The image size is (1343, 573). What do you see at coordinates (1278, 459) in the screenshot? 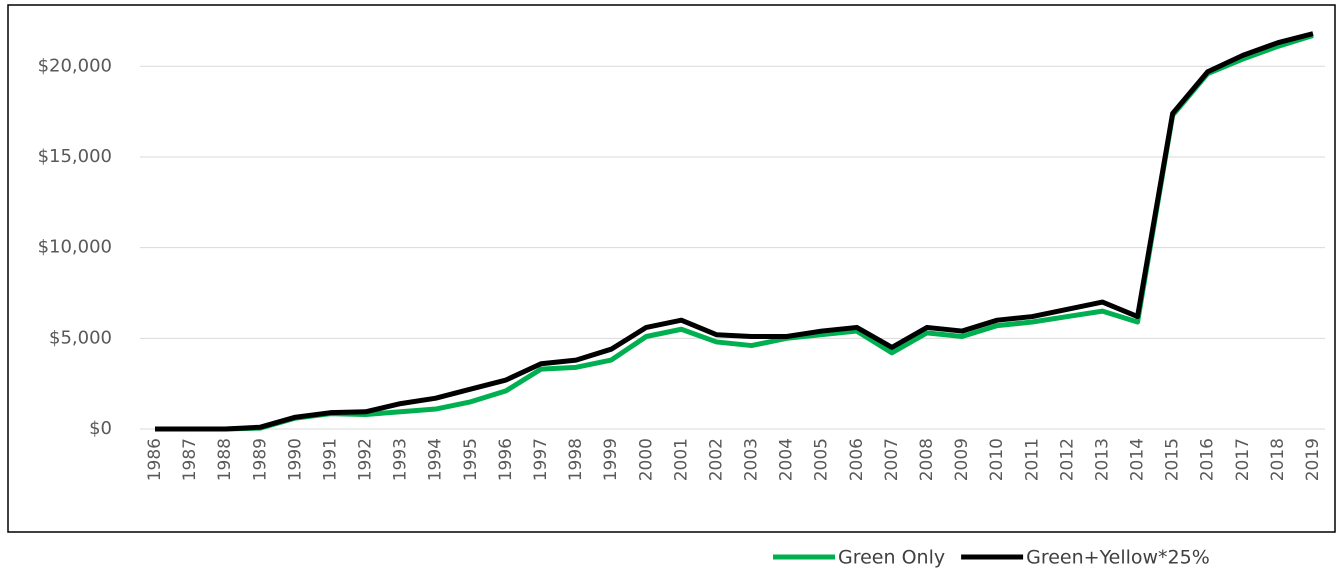
I see `x-tick-label: 2018` at bounding box center [1278, 459].